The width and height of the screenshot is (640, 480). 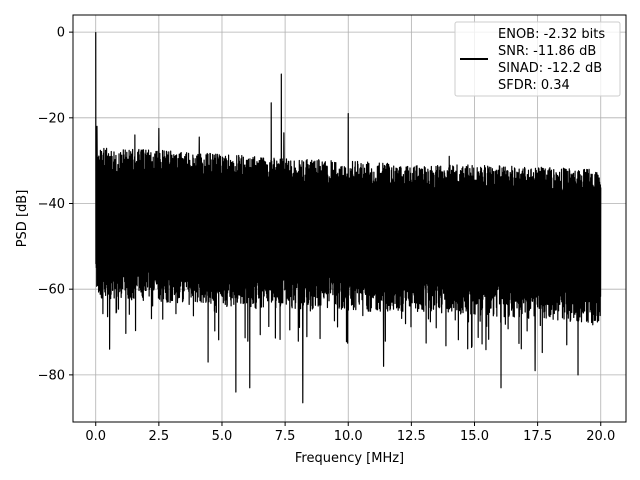 I want to click on legend-enob: ENOB: -2.32 bits, so click(x=551, y=34).